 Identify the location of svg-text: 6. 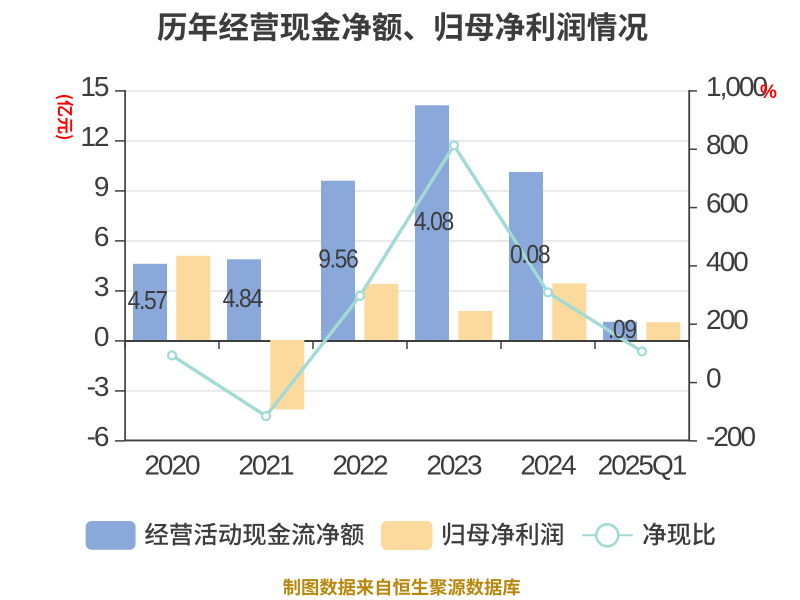
(101, 236).